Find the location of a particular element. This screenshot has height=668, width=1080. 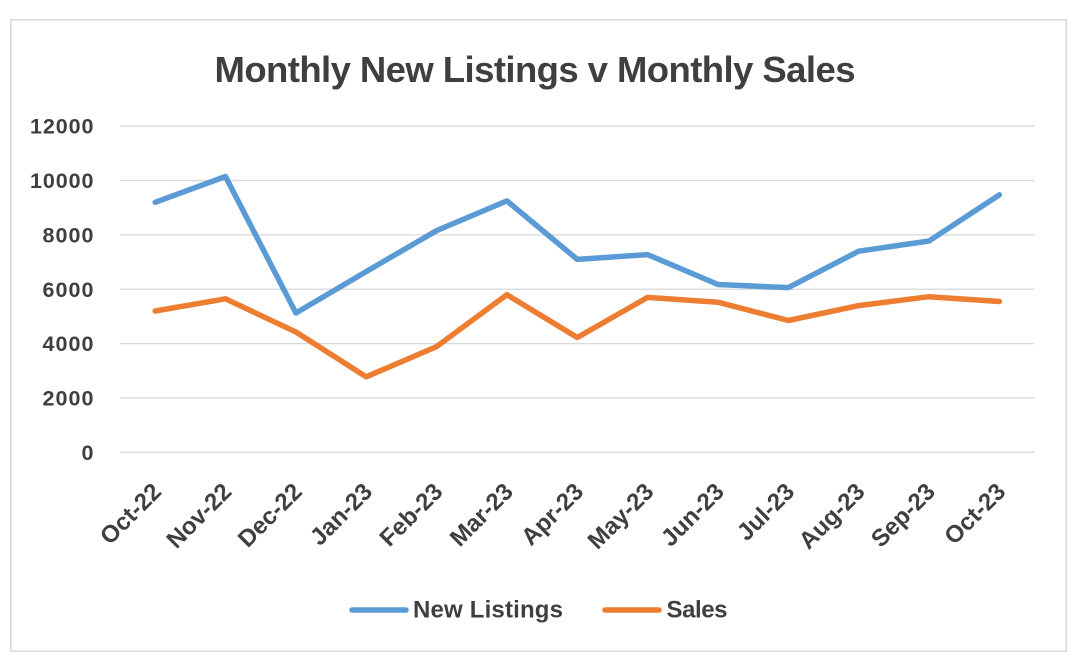

svg-text: 10000 is located at coordinates (62, 181).